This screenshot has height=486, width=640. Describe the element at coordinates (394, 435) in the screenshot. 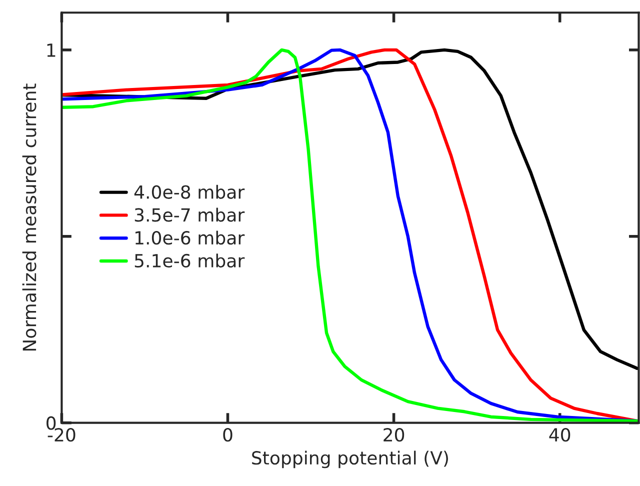

I see `x-tick-label: 20` at that location.